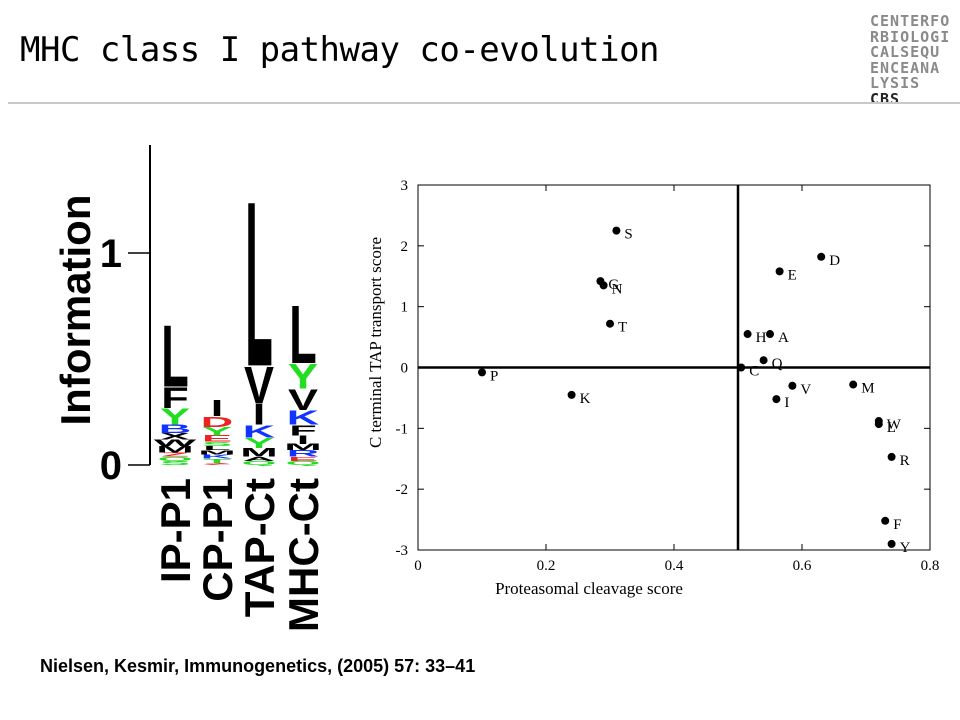  What do you see at coordinates (418, 566) in the screenshot?
I see `x-tick-label: 0` at bounding box center [418, 566].